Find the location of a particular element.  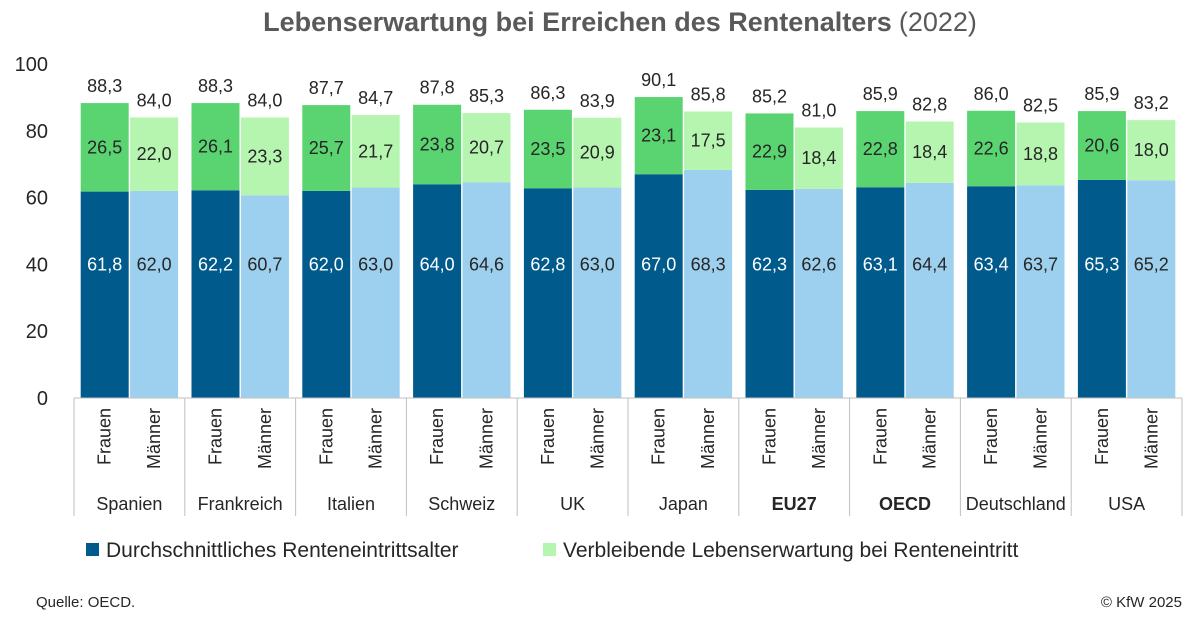

group-label-deutschland: Deutschland is located at coordinates (1016, 504).